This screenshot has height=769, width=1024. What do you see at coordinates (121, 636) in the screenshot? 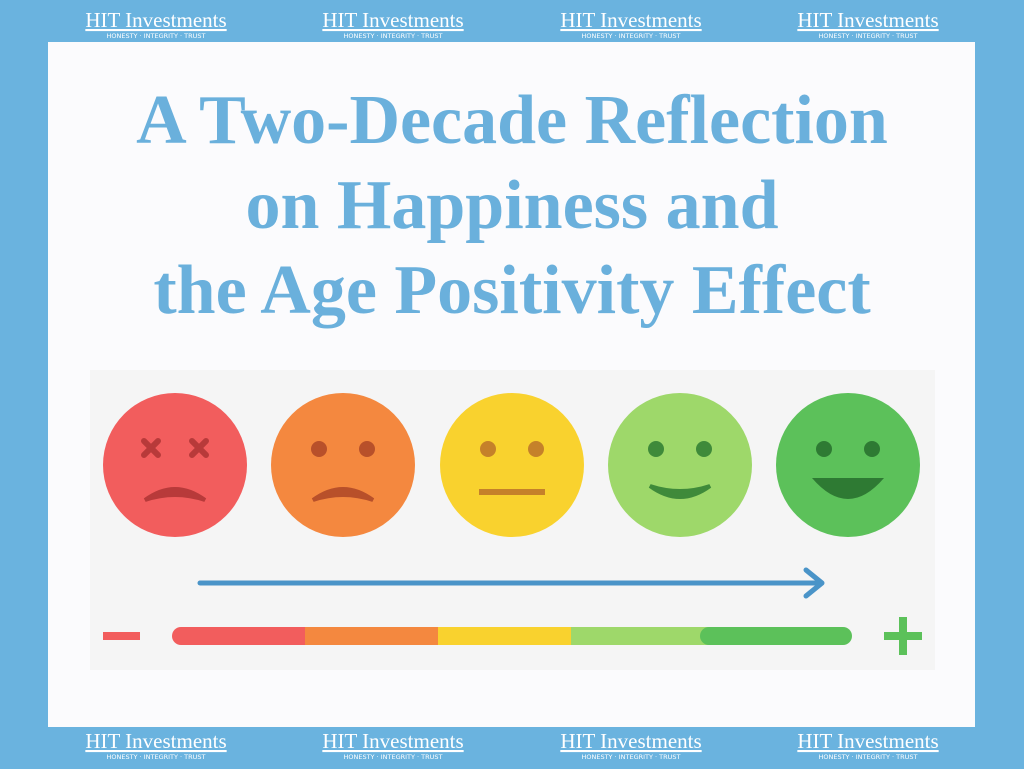
I see `minus-icon` at bounding box center [121, 636].